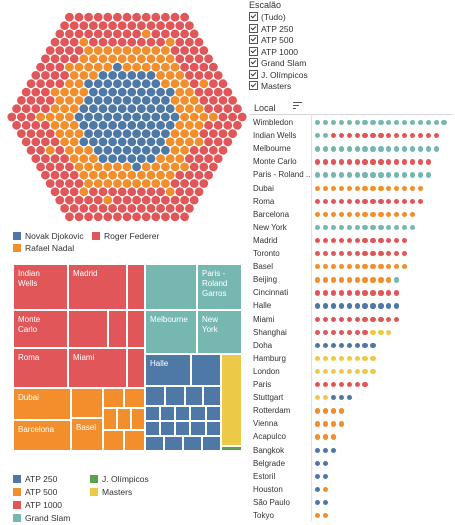 The width and height of the screenshot is (455, 525). Describe the element at coordinates (351, 332) in the screenshot. I see `local-row: Shanghai` at that location.